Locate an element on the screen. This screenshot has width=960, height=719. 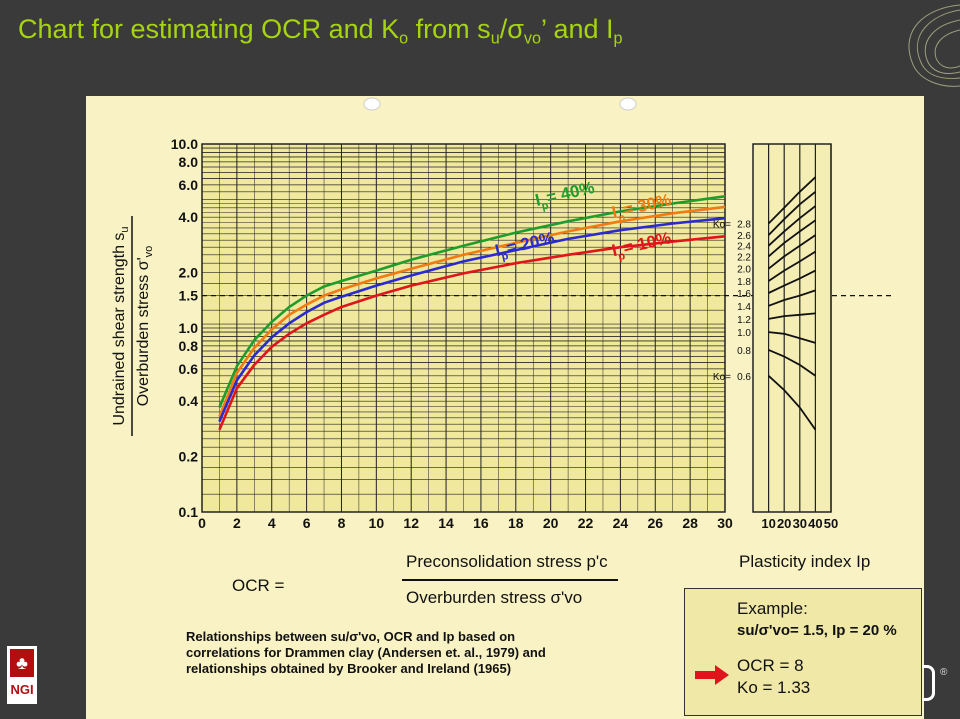
x-tick-label: 0 is located at coordinates (202, 523).